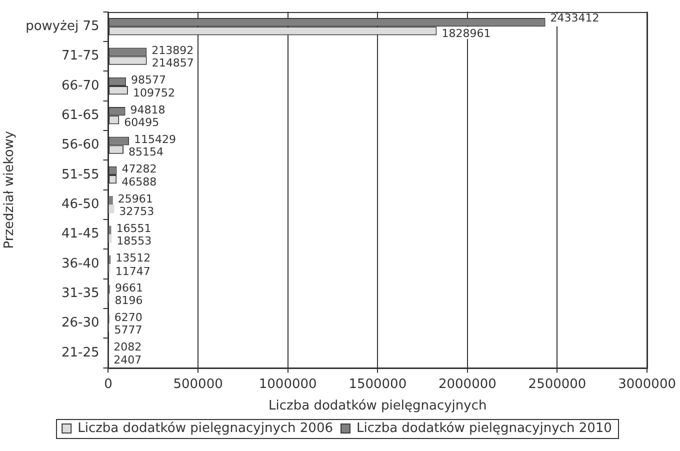  What do you see at coordinates (80, 264) in the screenshot?
I see `y-tick-label: 36-40` at bounding box center [80, 264].